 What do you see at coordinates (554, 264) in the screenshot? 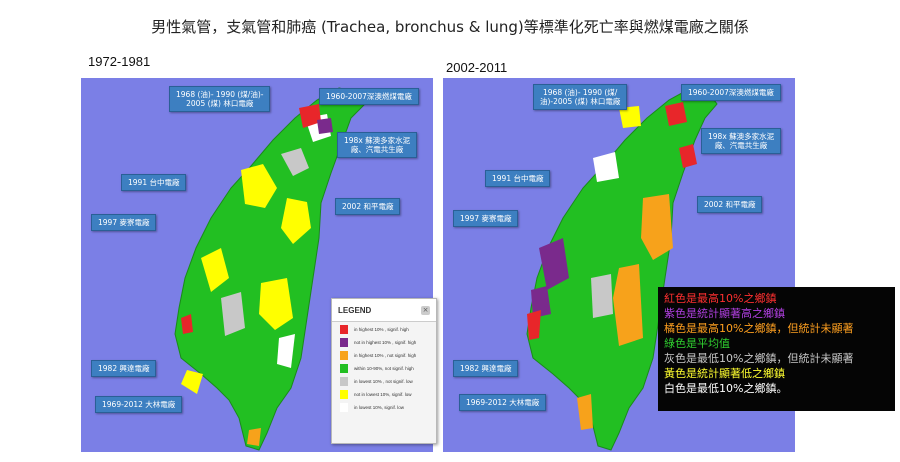
I see `region-purple-west` at bounding box center [554, 264].